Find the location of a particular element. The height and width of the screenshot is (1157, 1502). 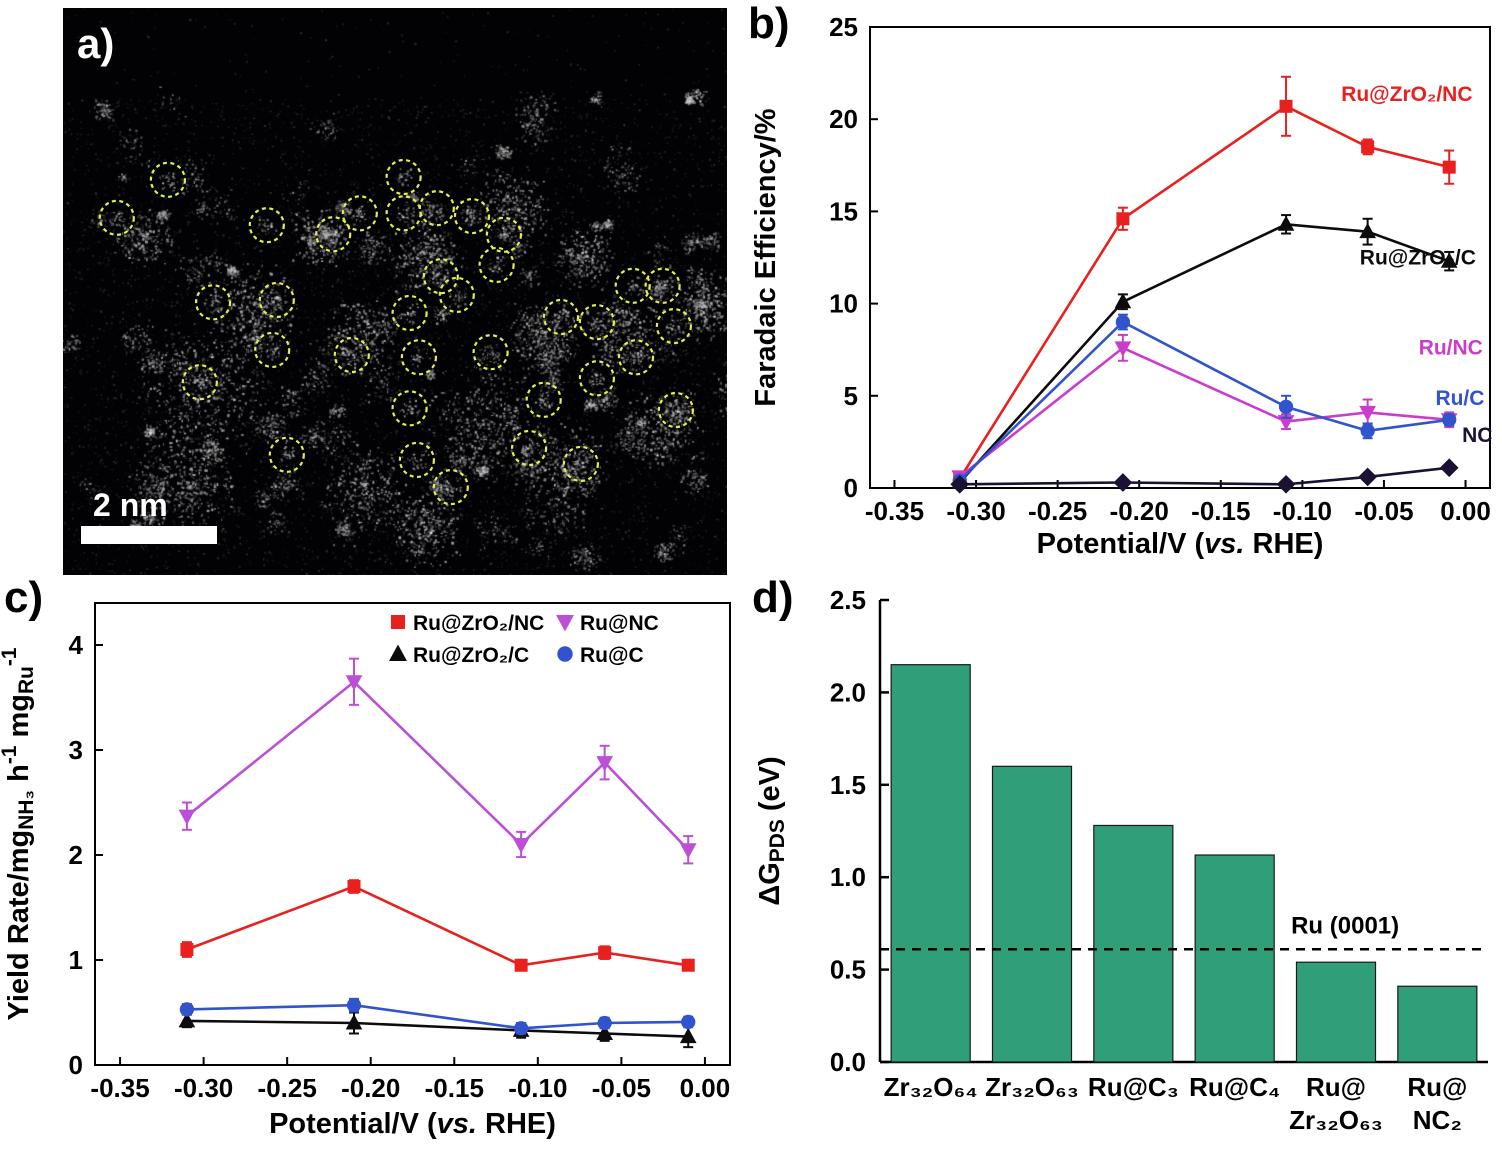

reference-line-label: Ru (0001) is located at coordinates (1345, 925).